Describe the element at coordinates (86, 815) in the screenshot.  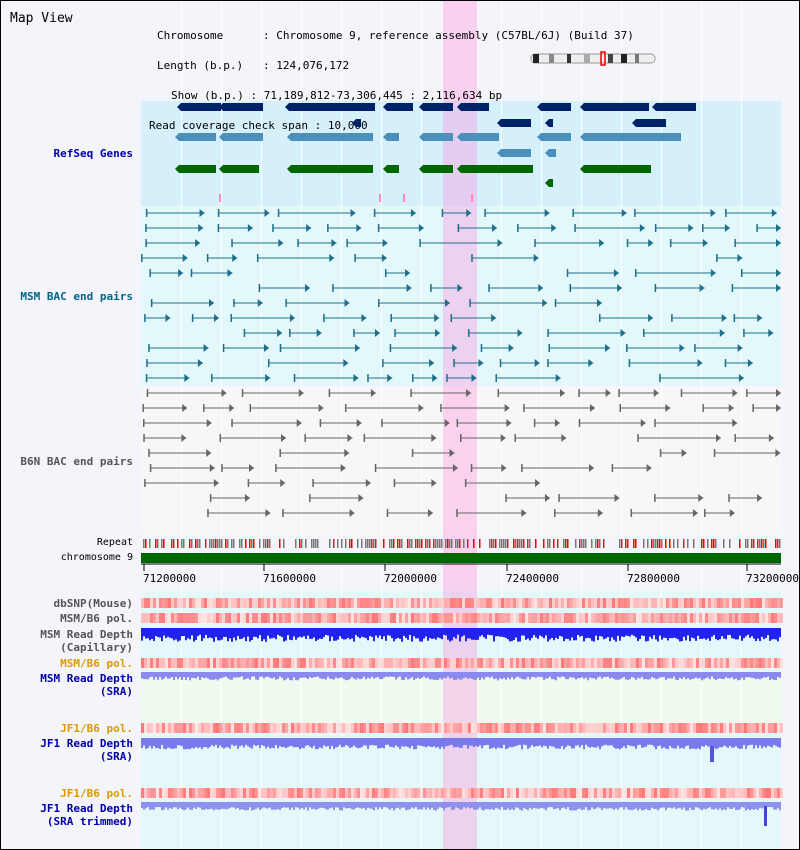
I see `jf1-read-depth-trim-label: JF1 Read Depth (SRA trimmed)` at that location.